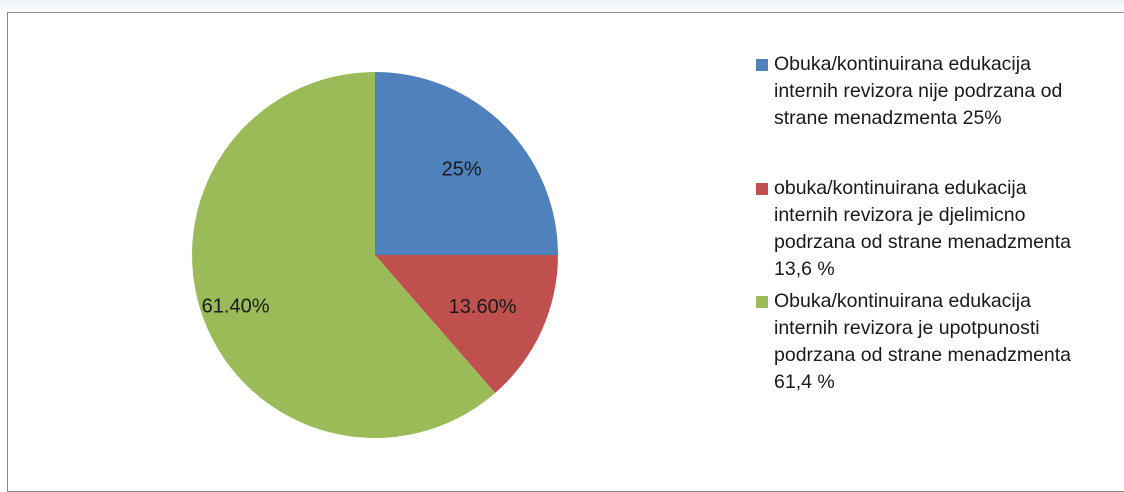 The height and width of the screenshot is (492, 1124). Describe the element at coordinates (359, 238) in the screenshot. I see `pie-data-labels: 25% 13.60% 61.40%` at that location.